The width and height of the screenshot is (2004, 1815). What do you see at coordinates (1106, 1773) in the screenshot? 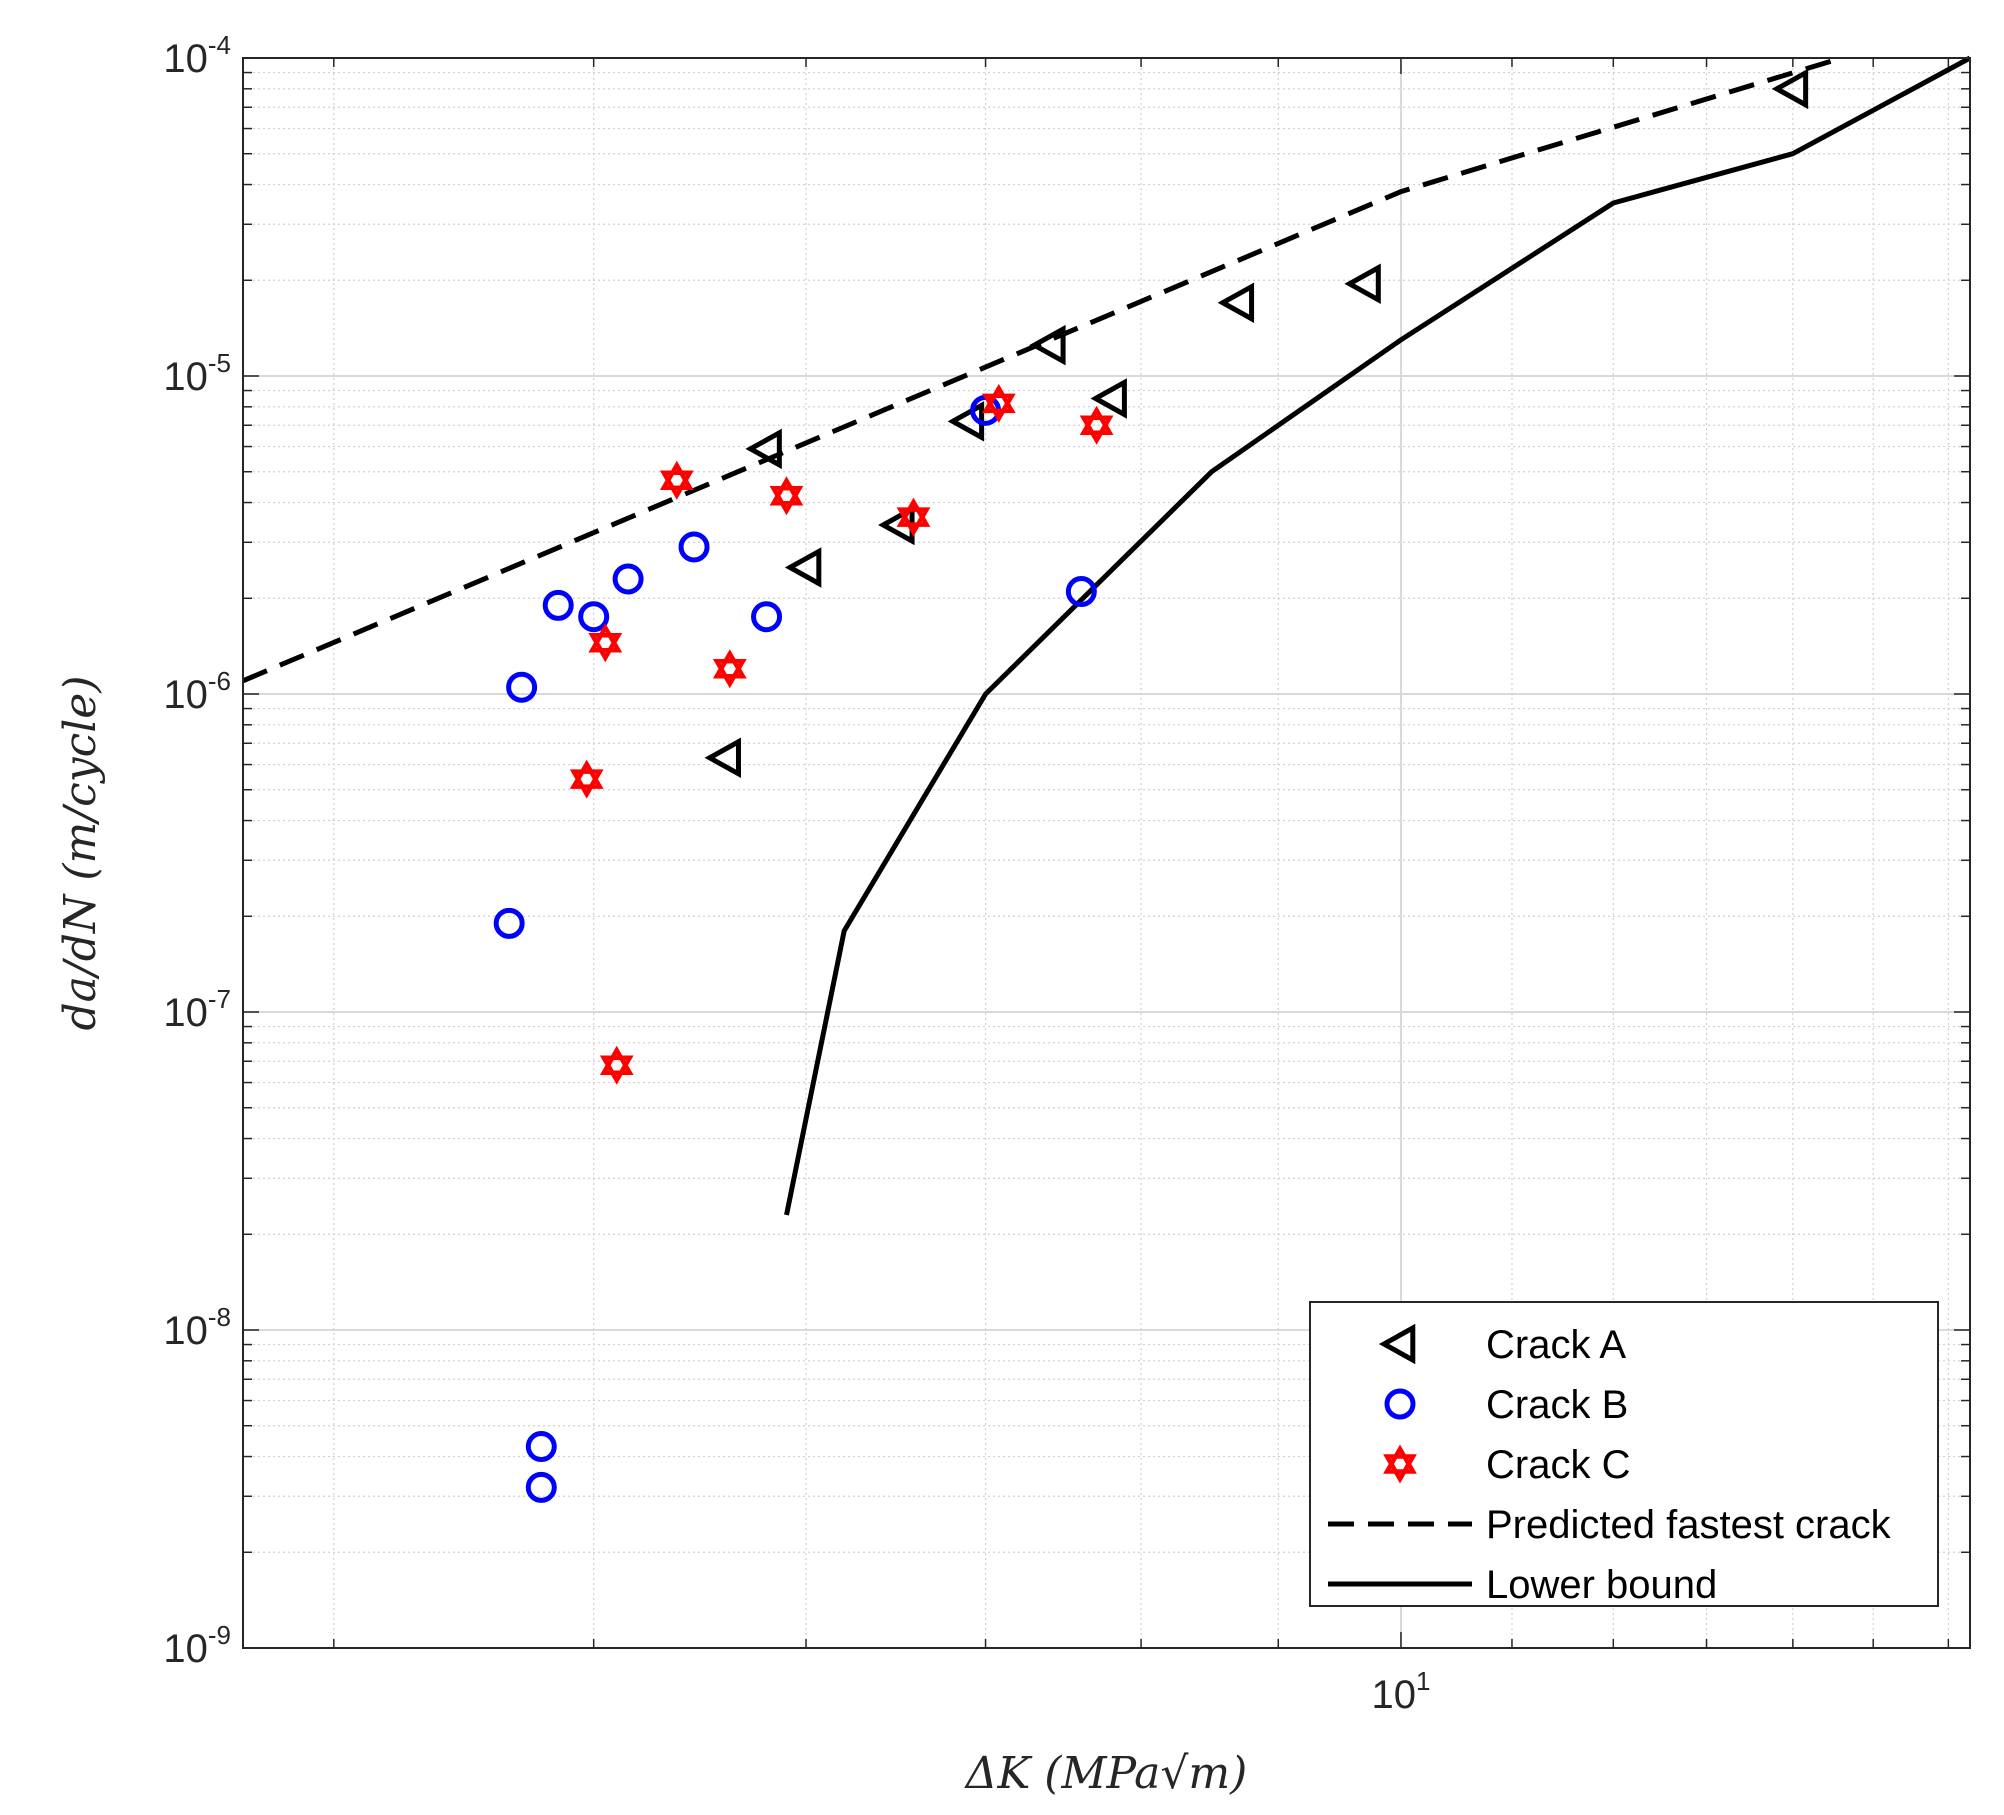
I see `x-axis-label: ΔK (MPa√m)` at bounding box center [1106, 1773].